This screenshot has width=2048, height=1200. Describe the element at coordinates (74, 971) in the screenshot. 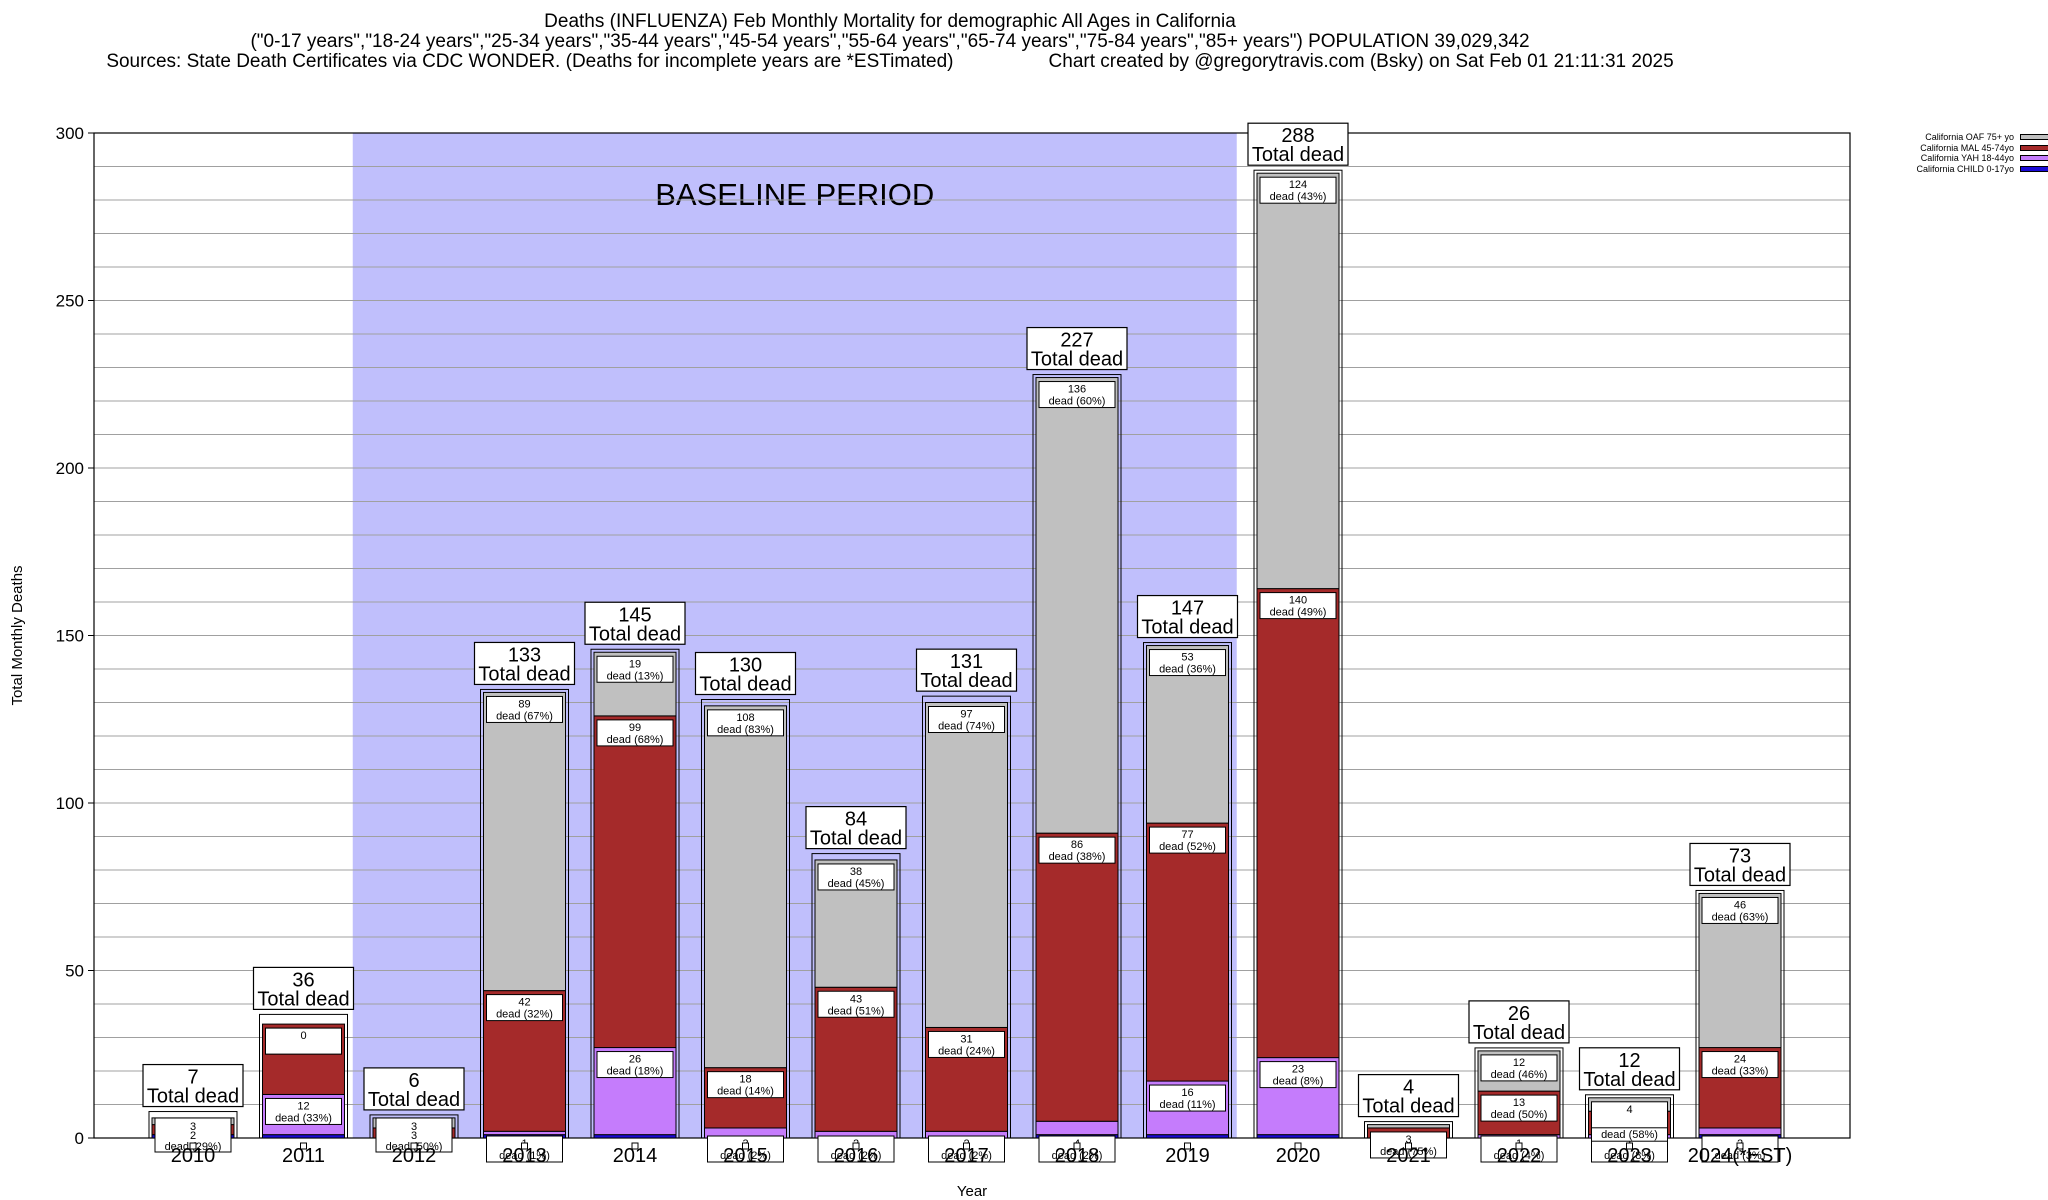

I see `y-tick-label: 50` at that location.